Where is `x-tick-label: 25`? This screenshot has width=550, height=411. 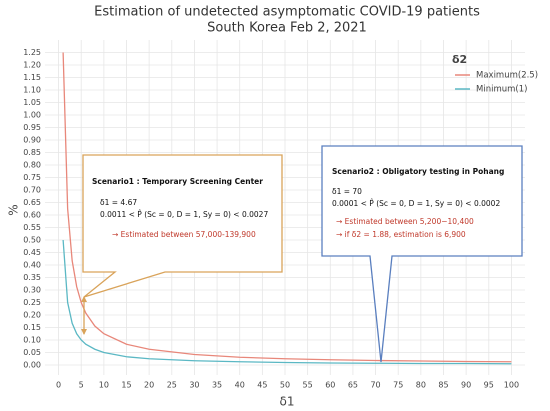 x-tick-label: 25 is located at coordinates (172, 385).